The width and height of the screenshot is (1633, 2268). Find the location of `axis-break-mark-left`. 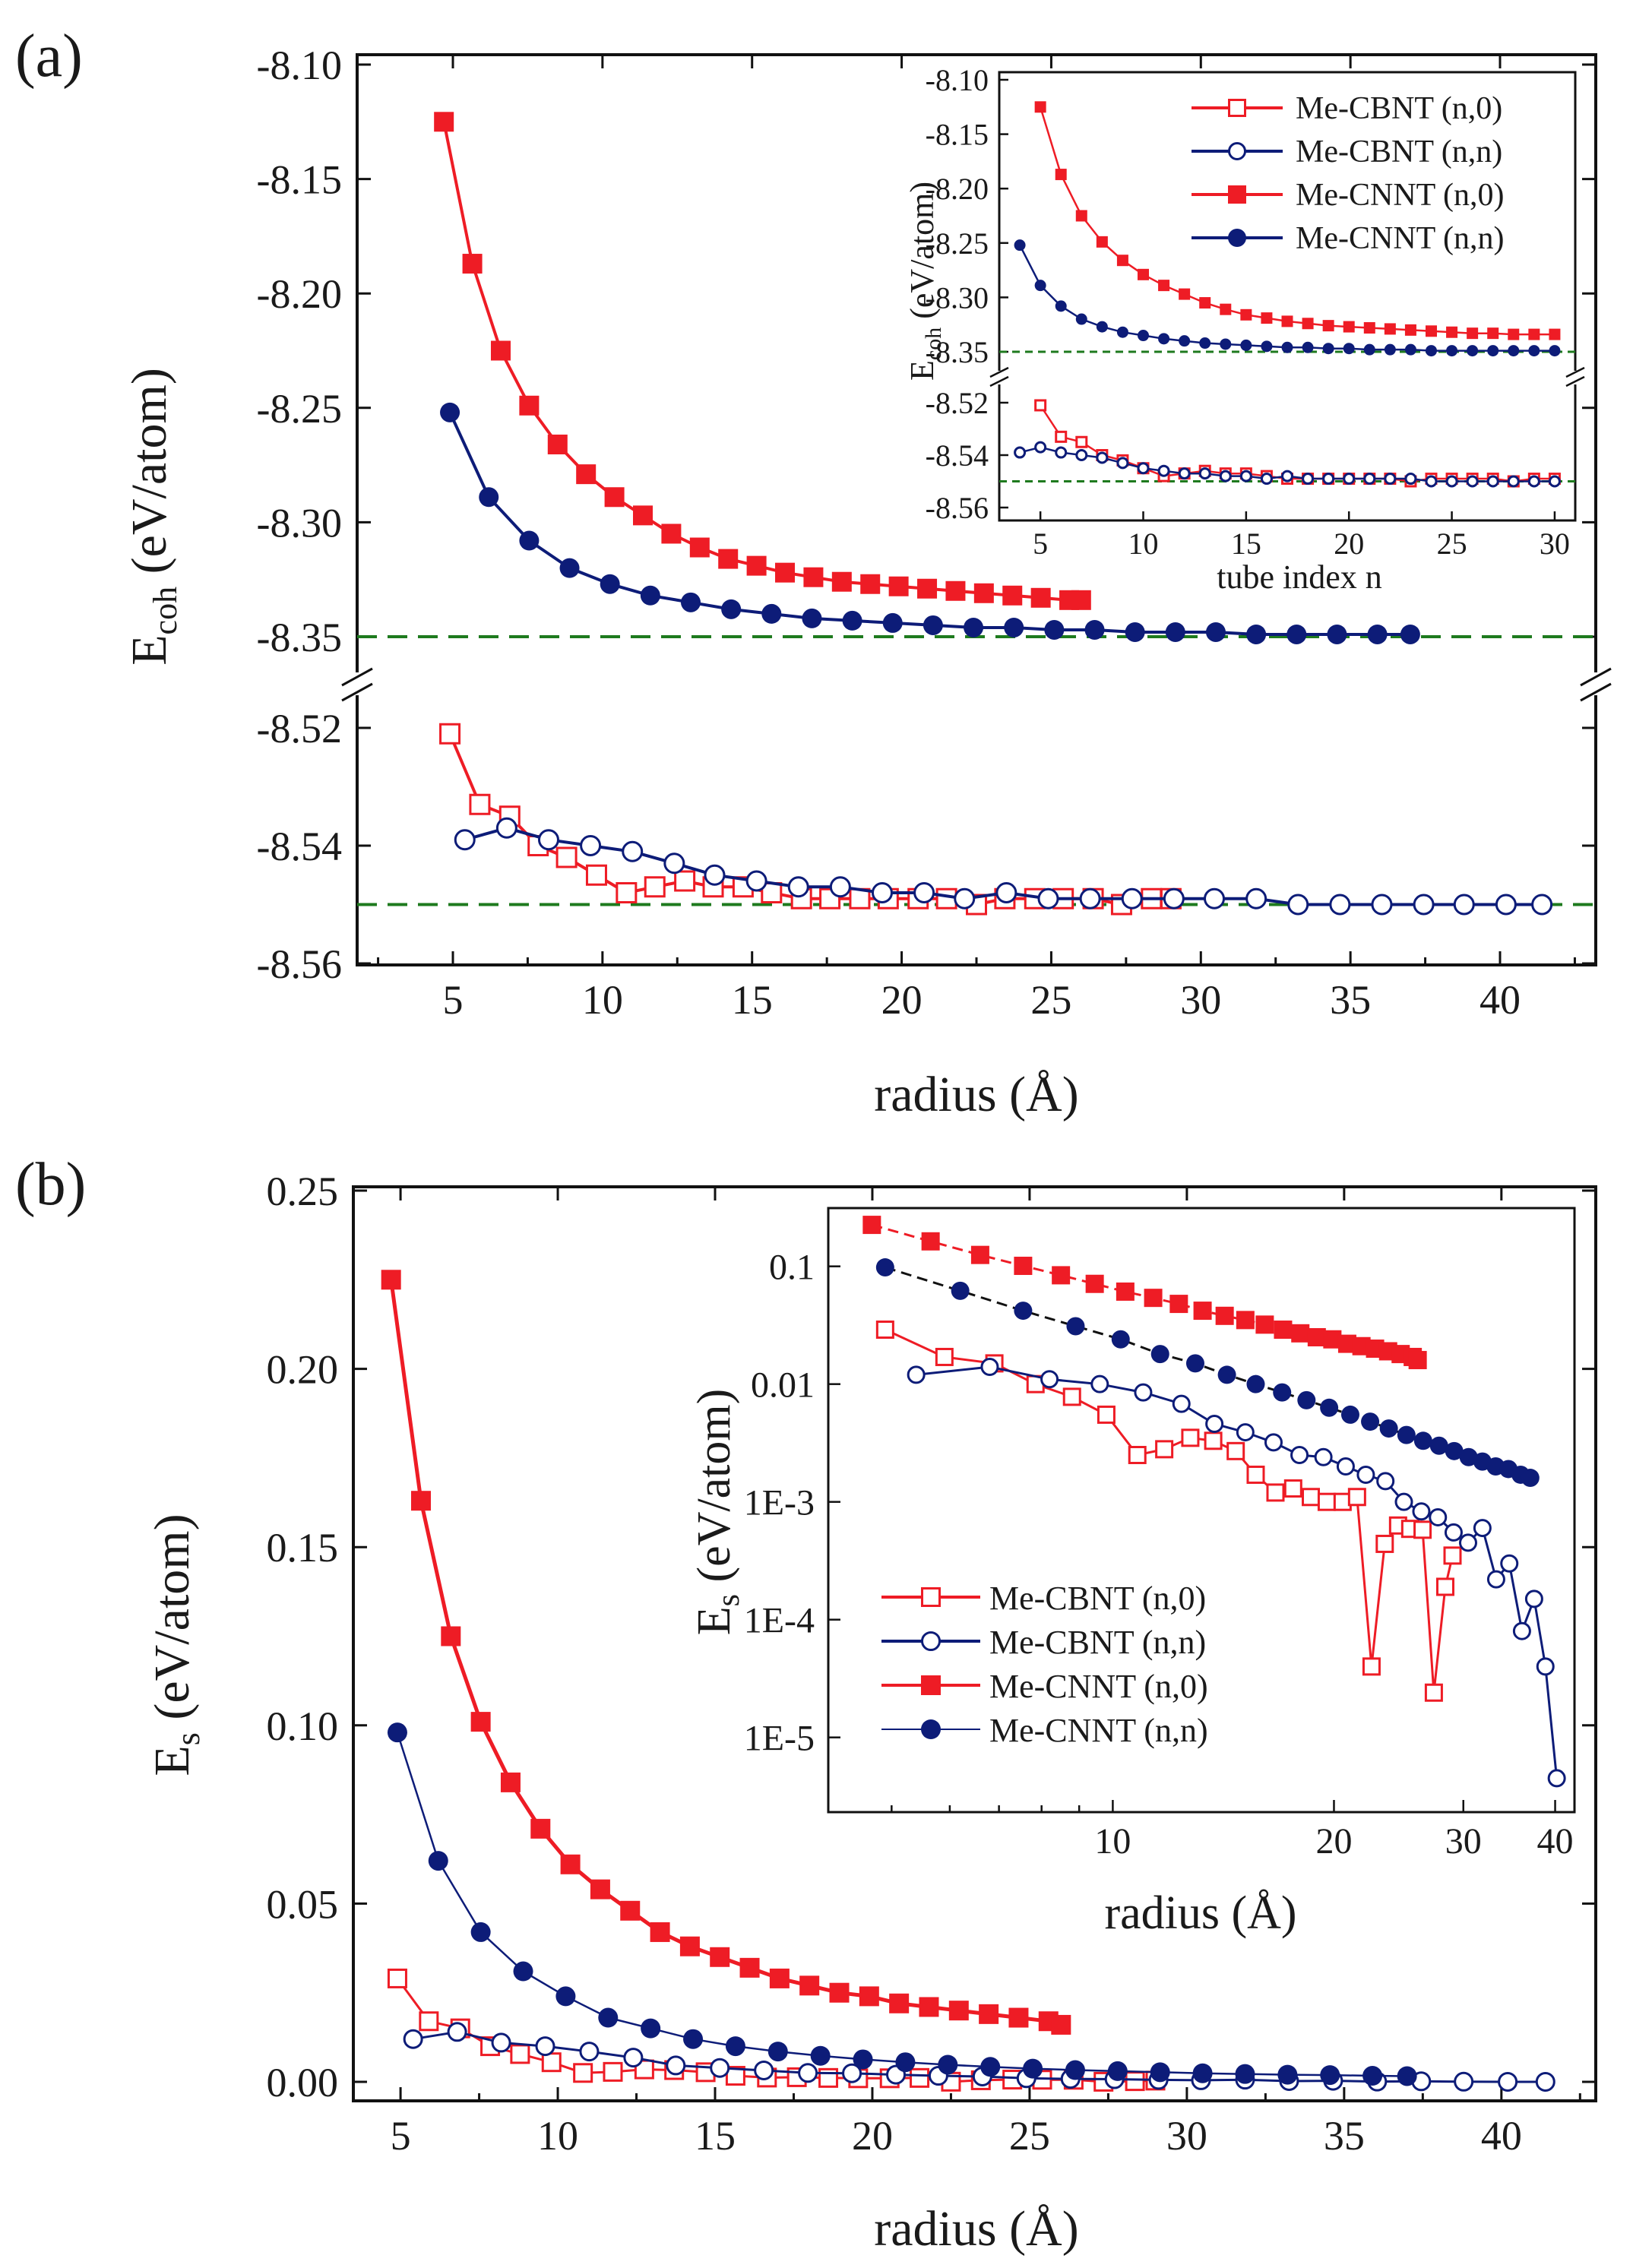

axis-break-mark-left is located at coordinates (357, 677).